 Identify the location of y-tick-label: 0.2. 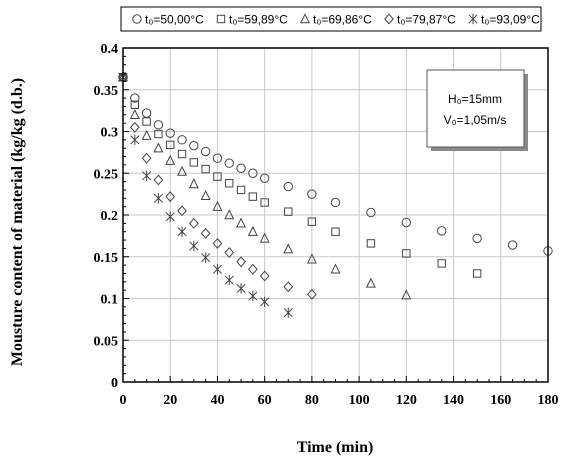
(110, 216).